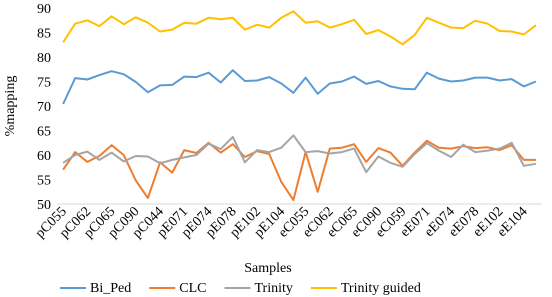 Image resolution: width=552 pixels, height=297 pixels. What do you see at coordinates (381, 288) in the screenshot?
I see `legend-label: Trinity guided` at bounding box center [381, 288].